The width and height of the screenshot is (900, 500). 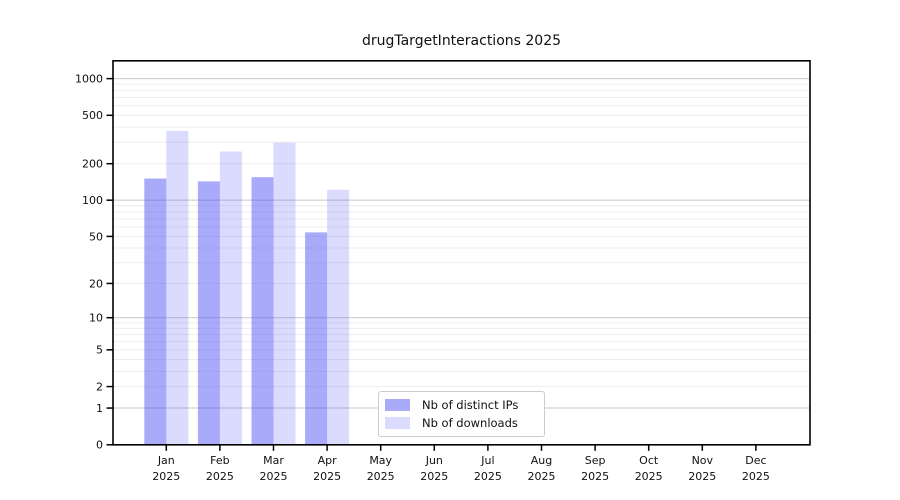 I want to click on x-tick-label-month: Jun, so click(x=434, y=460).